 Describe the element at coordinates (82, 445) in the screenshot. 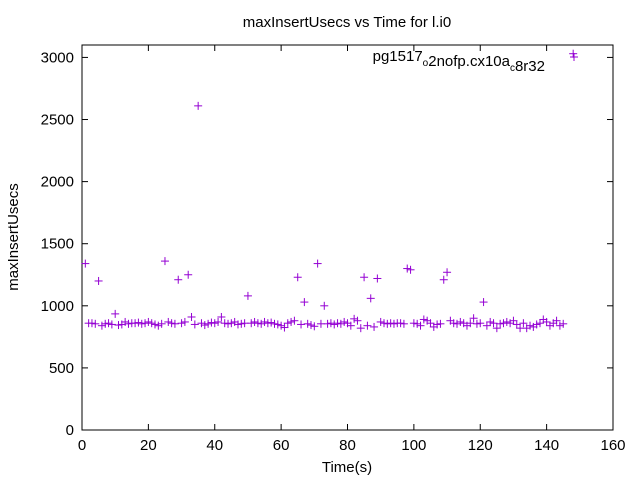

I see `x-tick-label: 0` at that location.